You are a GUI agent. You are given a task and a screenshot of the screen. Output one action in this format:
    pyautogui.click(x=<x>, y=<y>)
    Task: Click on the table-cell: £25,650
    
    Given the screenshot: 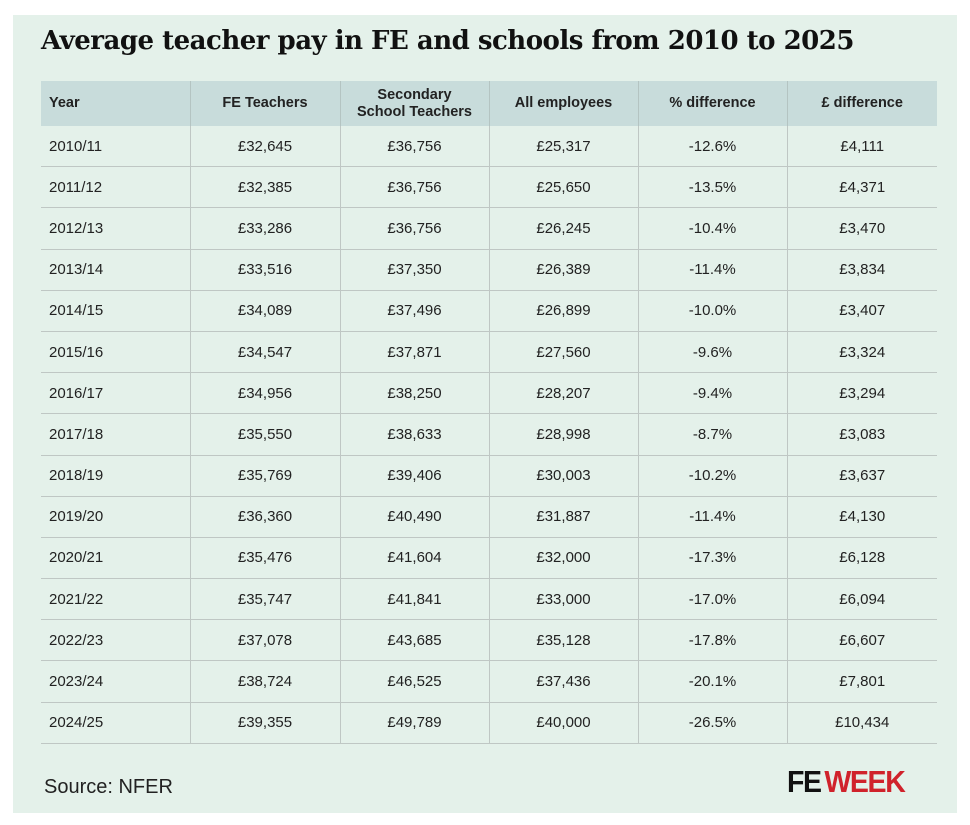 What is the action you would take?
    pyautogui.click(x=563, y=187)
    